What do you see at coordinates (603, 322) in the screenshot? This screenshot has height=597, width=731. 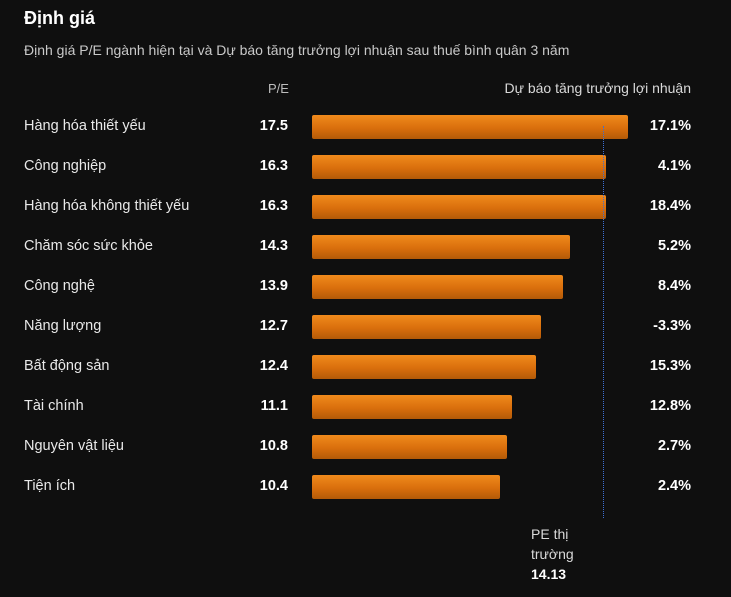 I see `market-pe-reference-line` at bounding box center [603, 322].